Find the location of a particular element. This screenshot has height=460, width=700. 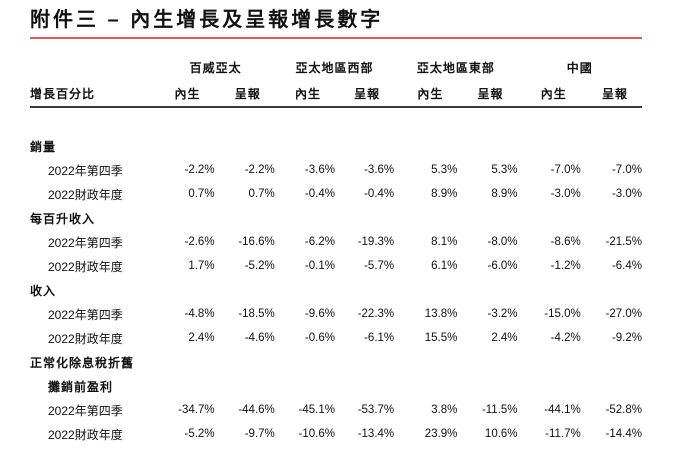

corner-cell is located at coordinates (93, 67).